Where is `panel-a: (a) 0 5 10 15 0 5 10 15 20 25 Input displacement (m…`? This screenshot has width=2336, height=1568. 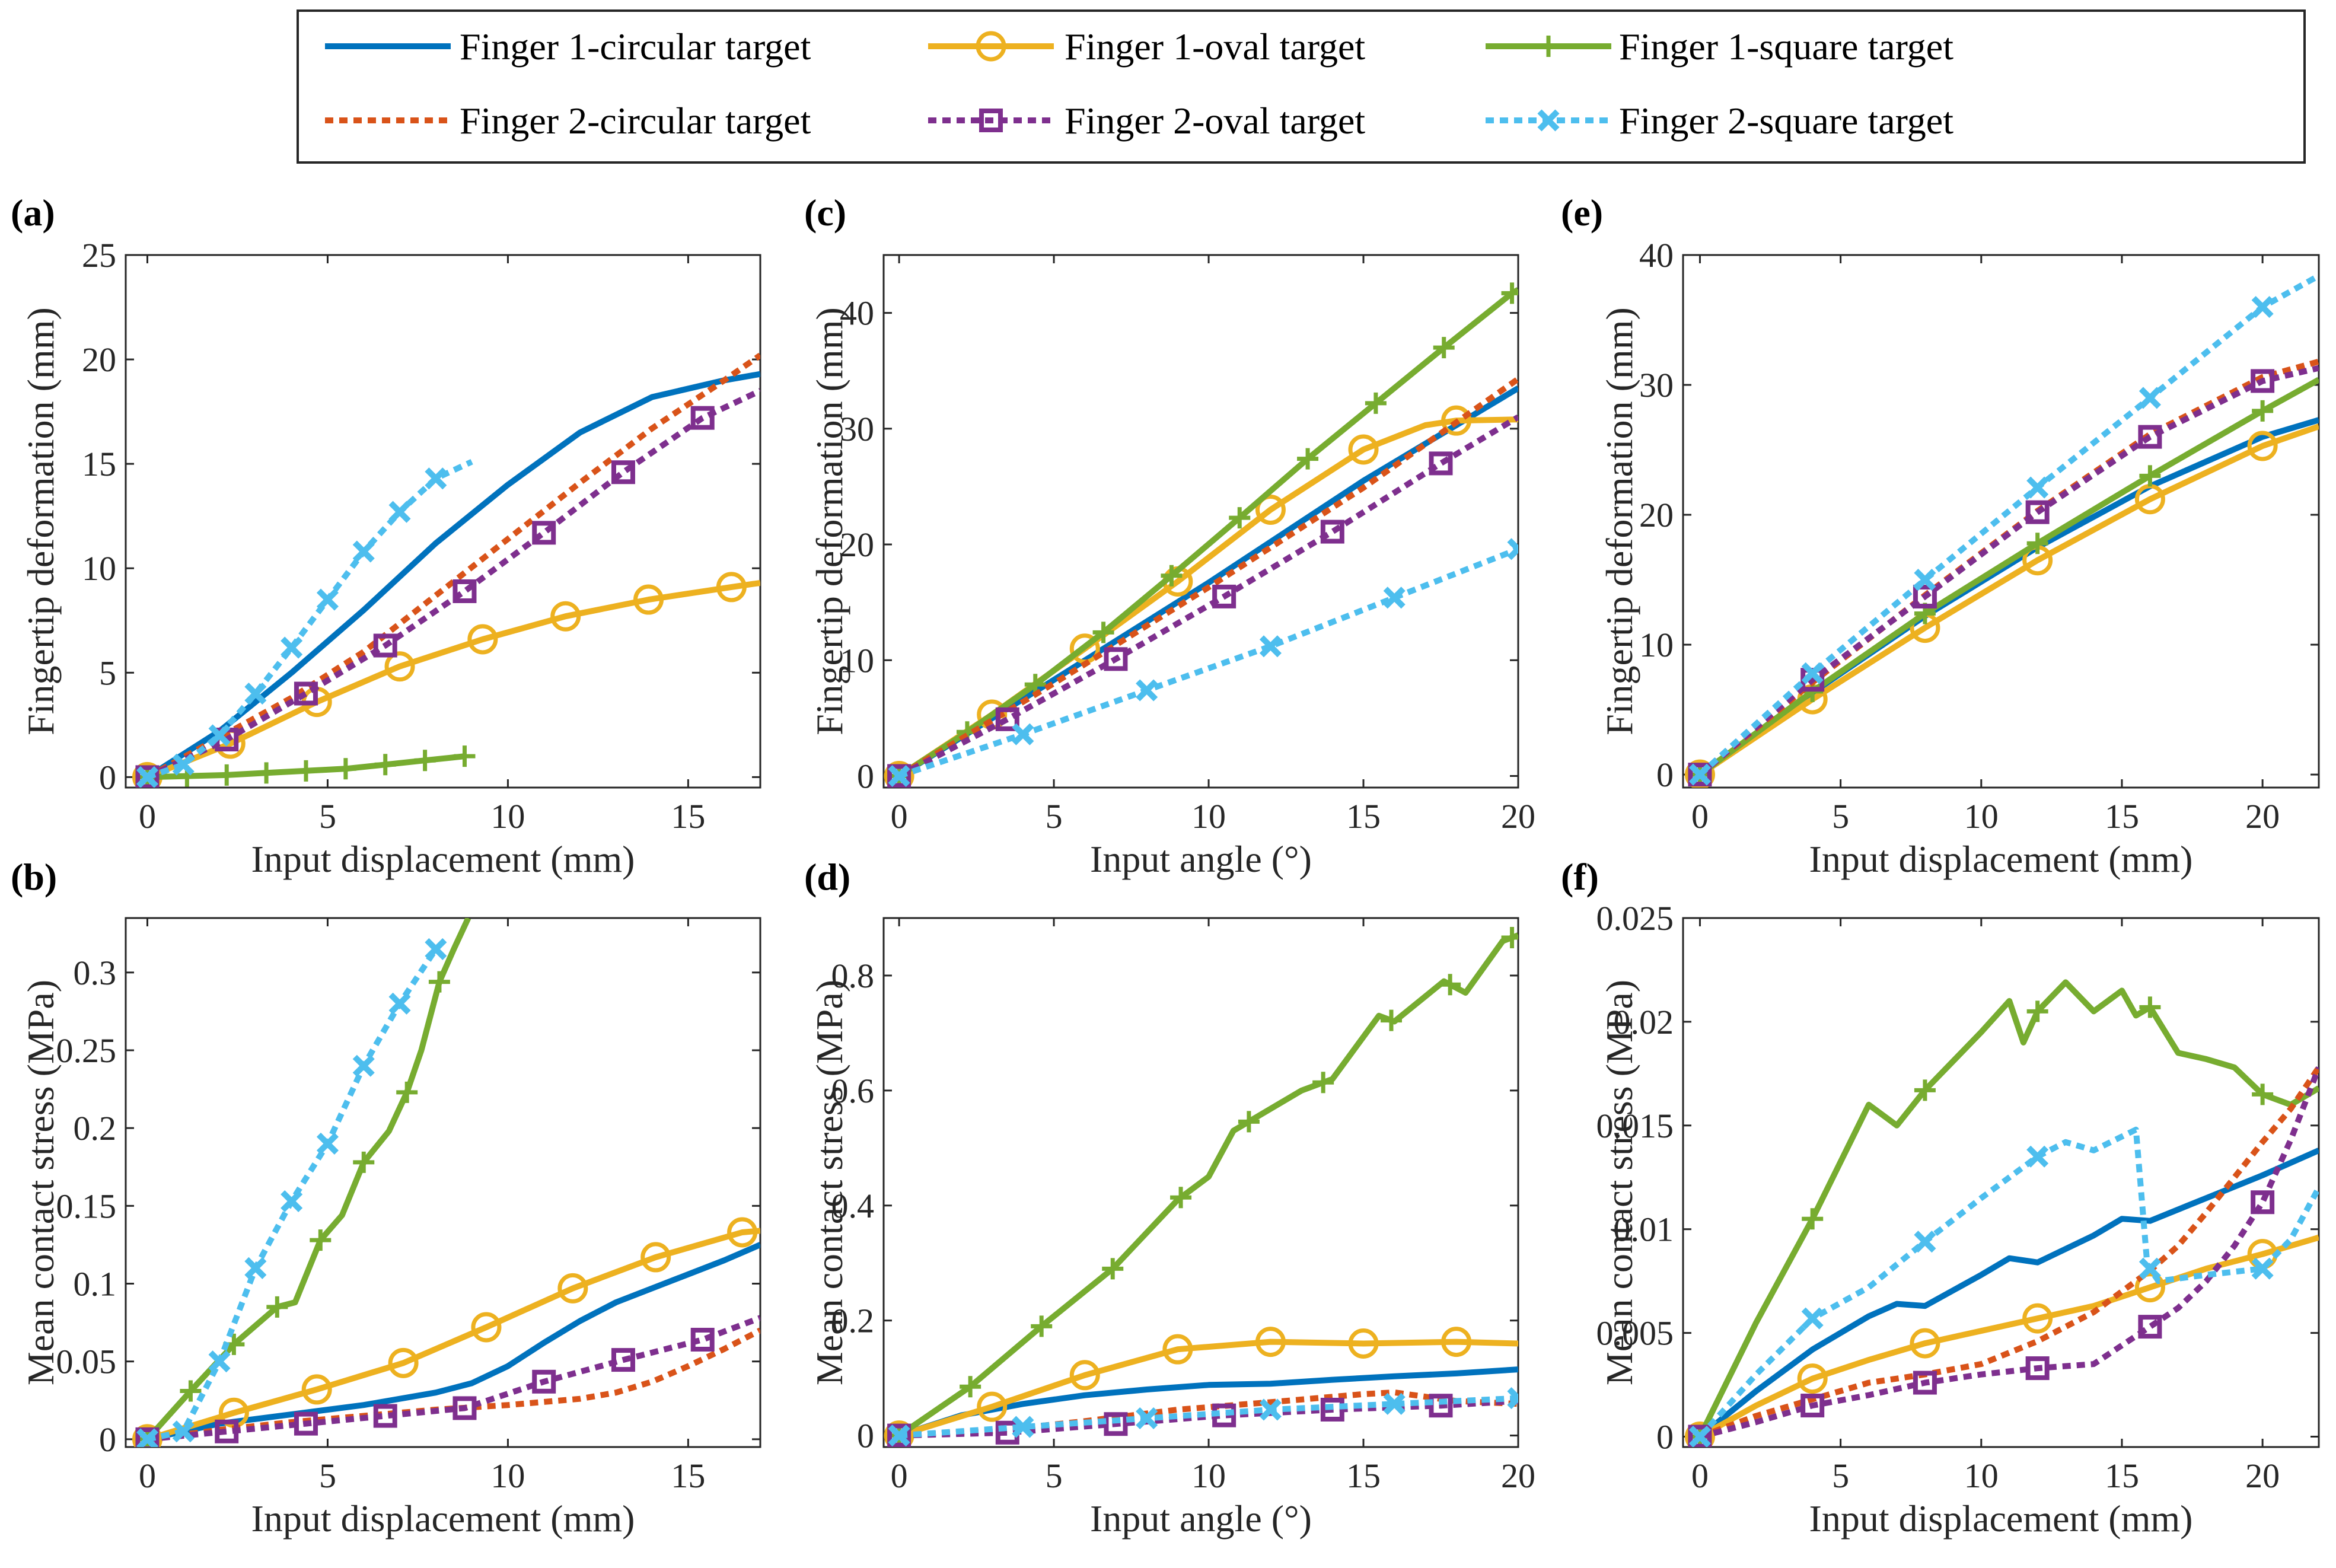
panel-a: (a) 0 5 10 15 0 5 10 15 20 25 Input displacement (m… is located at coordinates (386, 536).